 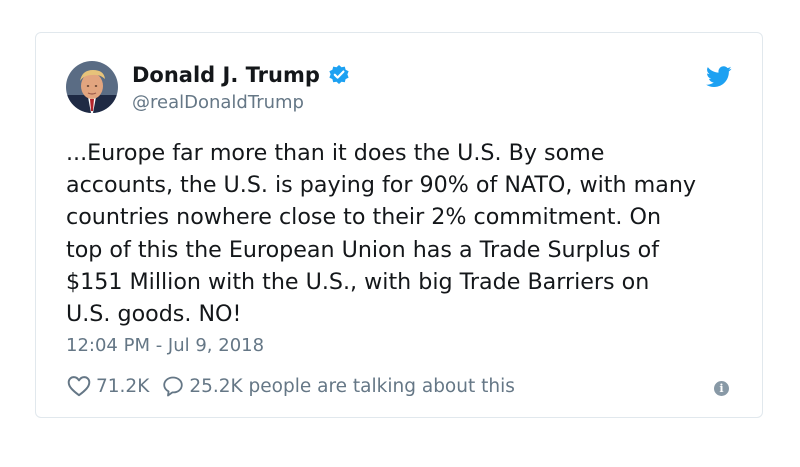 What do you see at coordinates (226, 75) in the screenshot?
I see `author-name: Donald J. Trump` at bounding box center [226, 75].